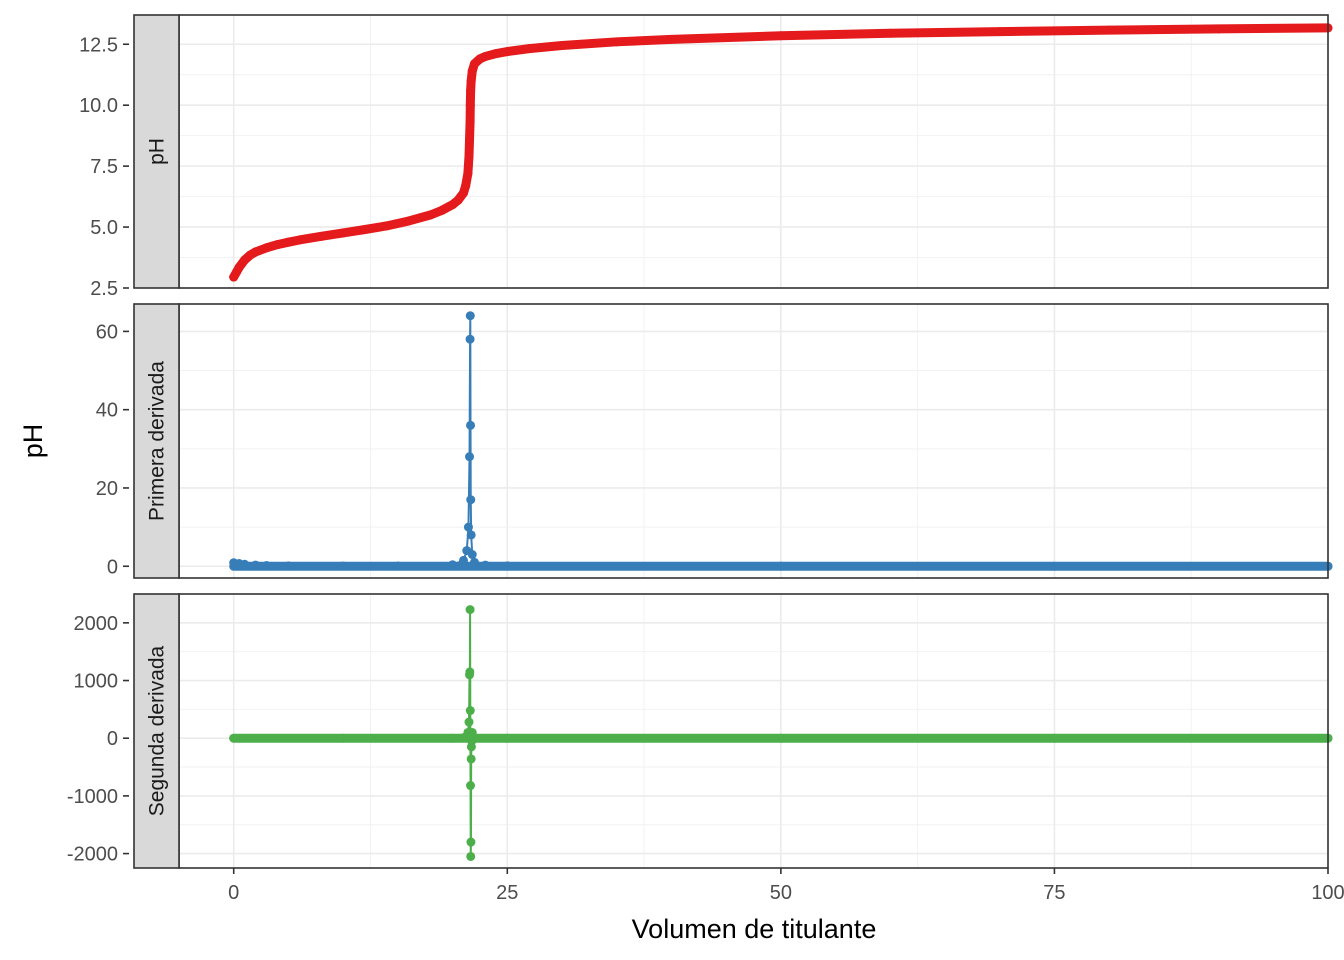 This screenshot has width=1344, height=960. What do you see at coordinates (233, 893) in the screenshot?
I see `x-tick-label: 0` at bounding box center [233, 893].